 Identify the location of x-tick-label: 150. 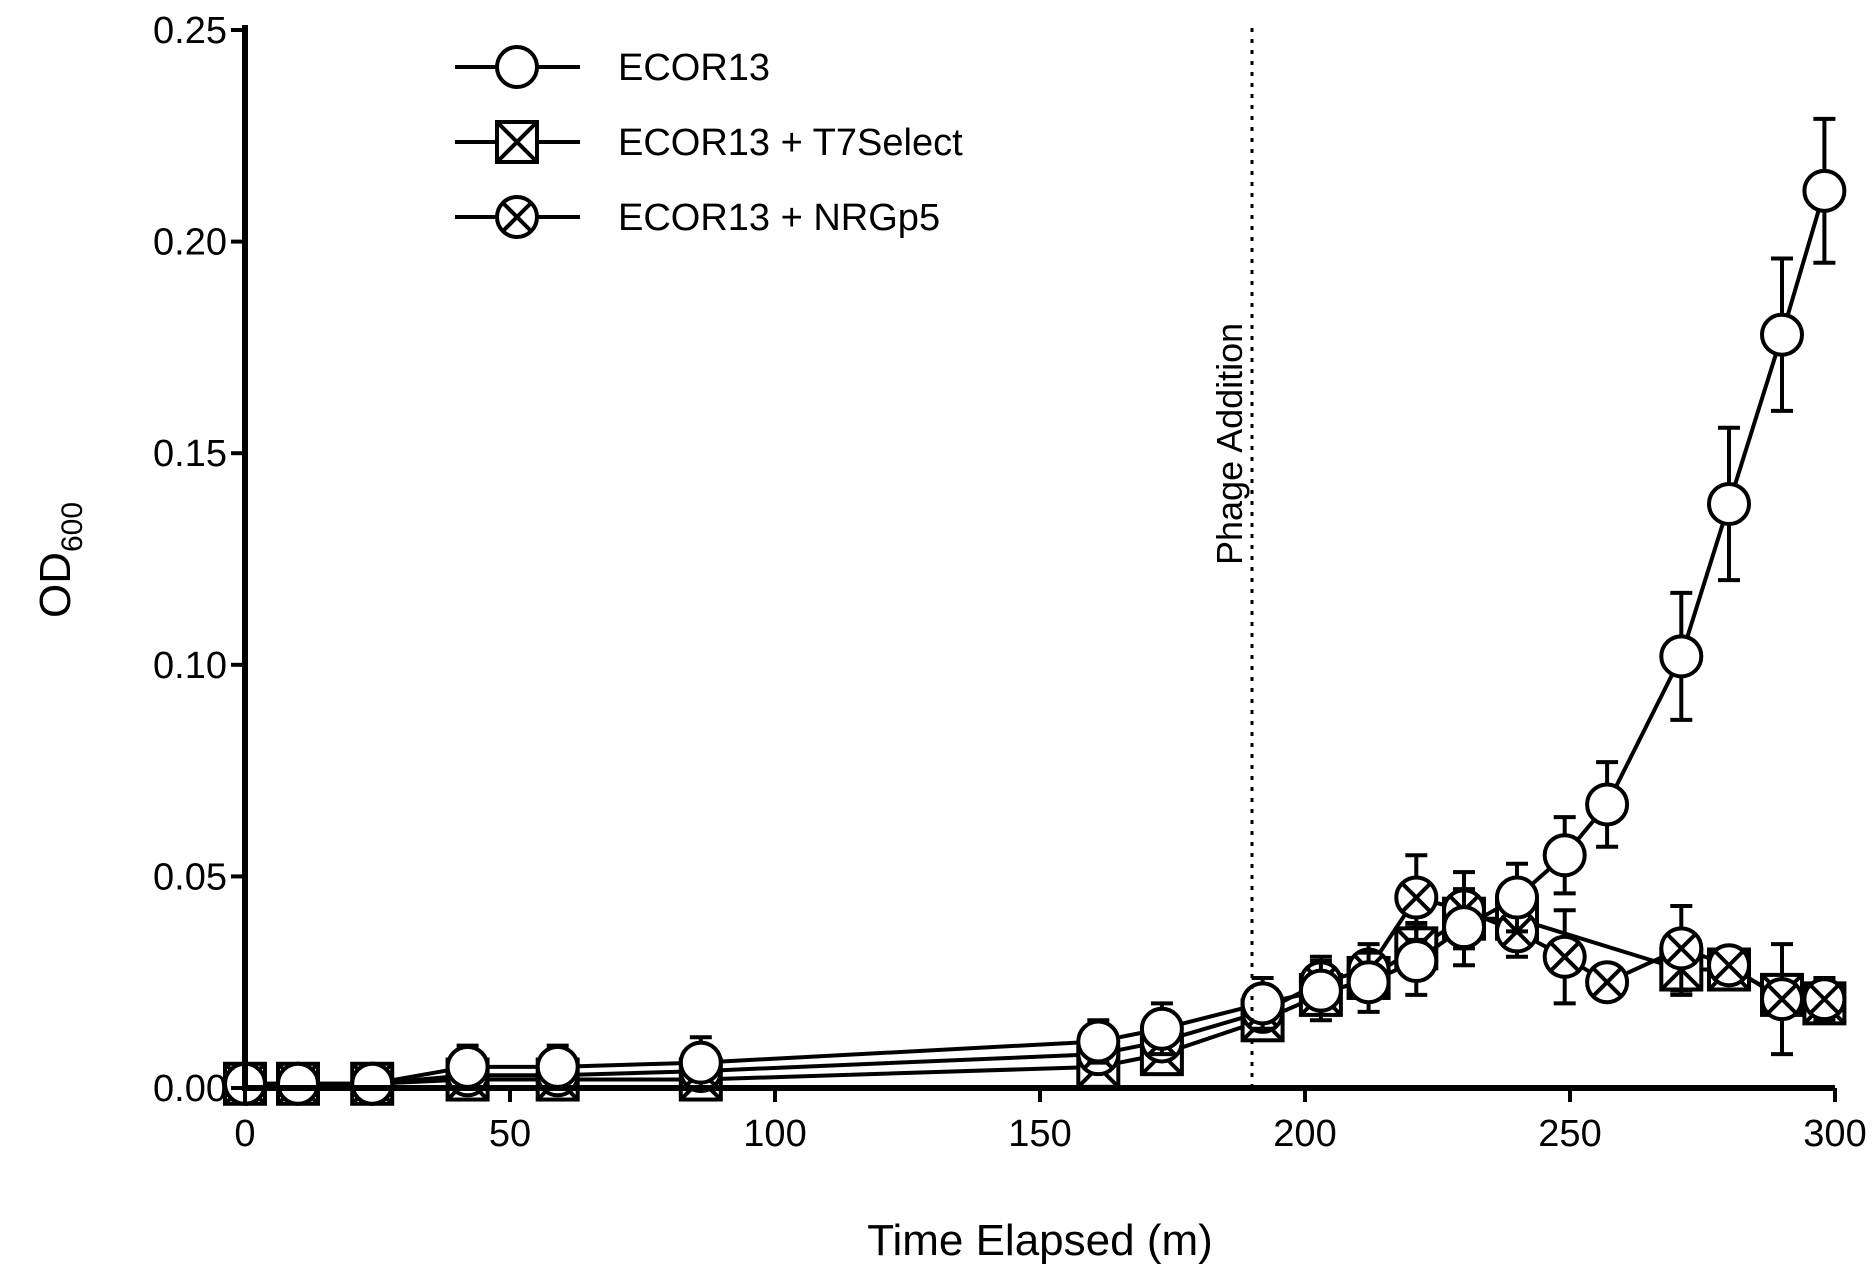
(1039, 1134).